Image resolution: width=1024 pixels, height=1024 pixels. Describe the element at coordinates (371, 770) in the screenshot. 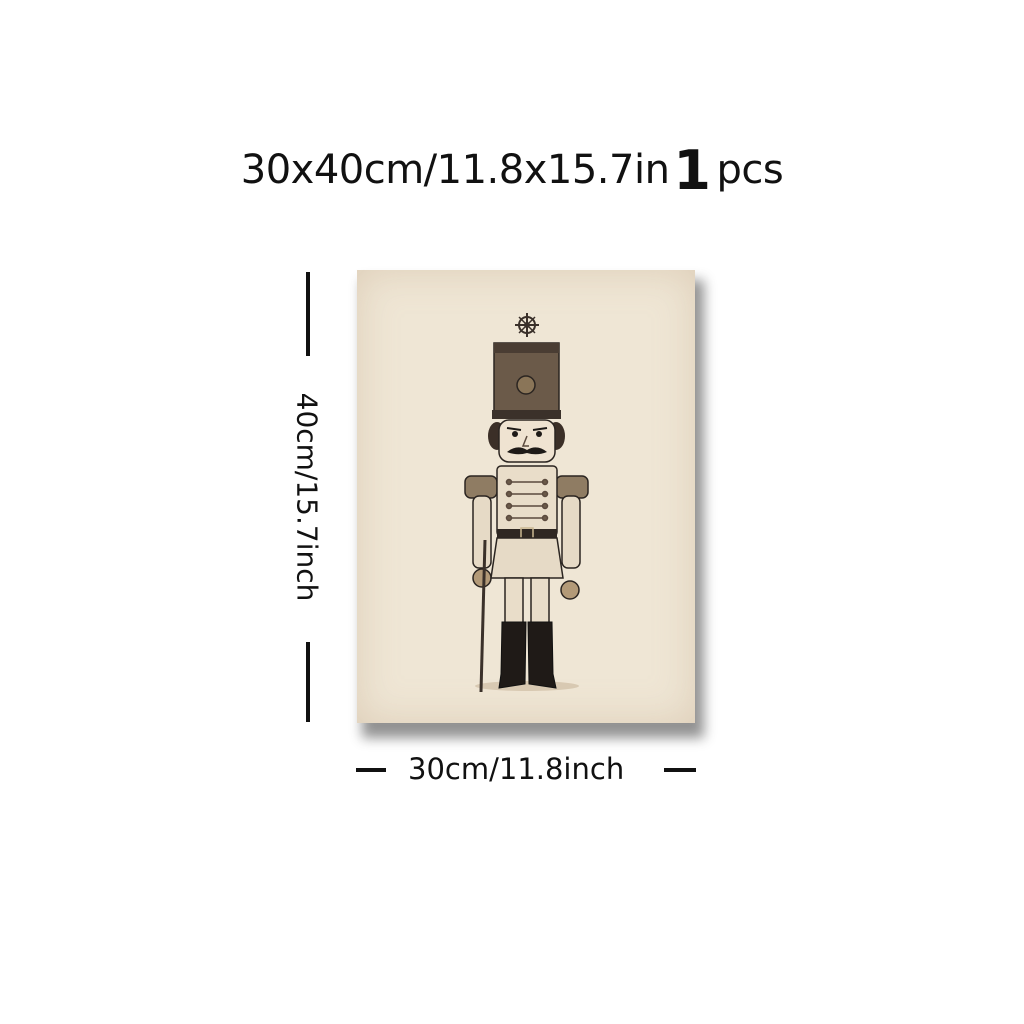

I see `width-marker-left` at that location.